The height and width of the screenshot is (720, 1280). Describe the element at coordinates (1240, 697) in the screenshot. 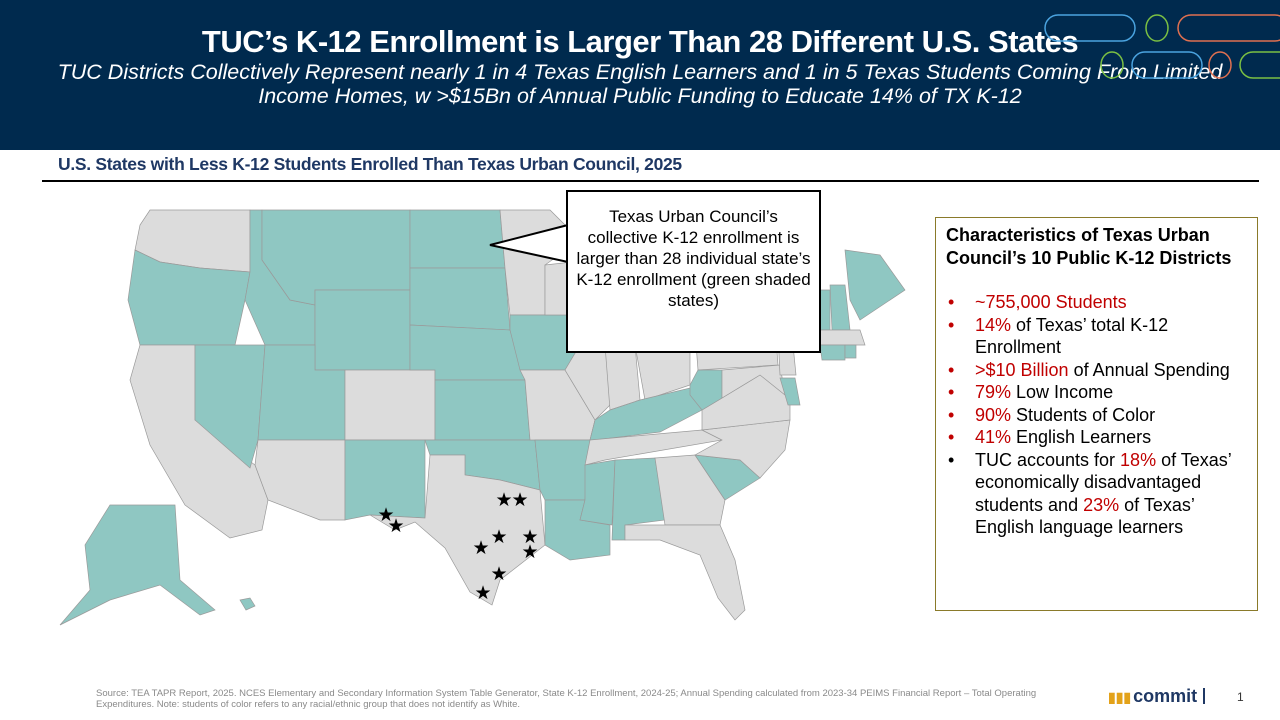

I see `page-number: 1` at that location.